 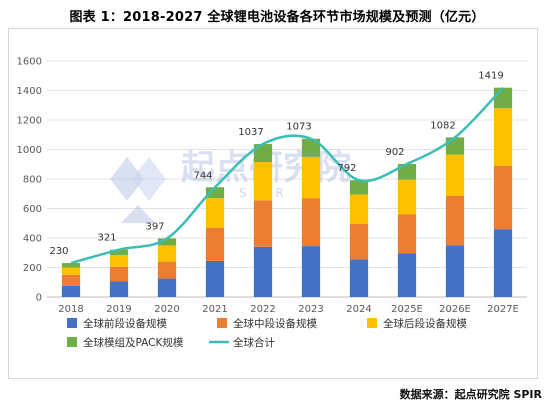 I want to click on y-tick-label: 200, so click(x=32, y=268).